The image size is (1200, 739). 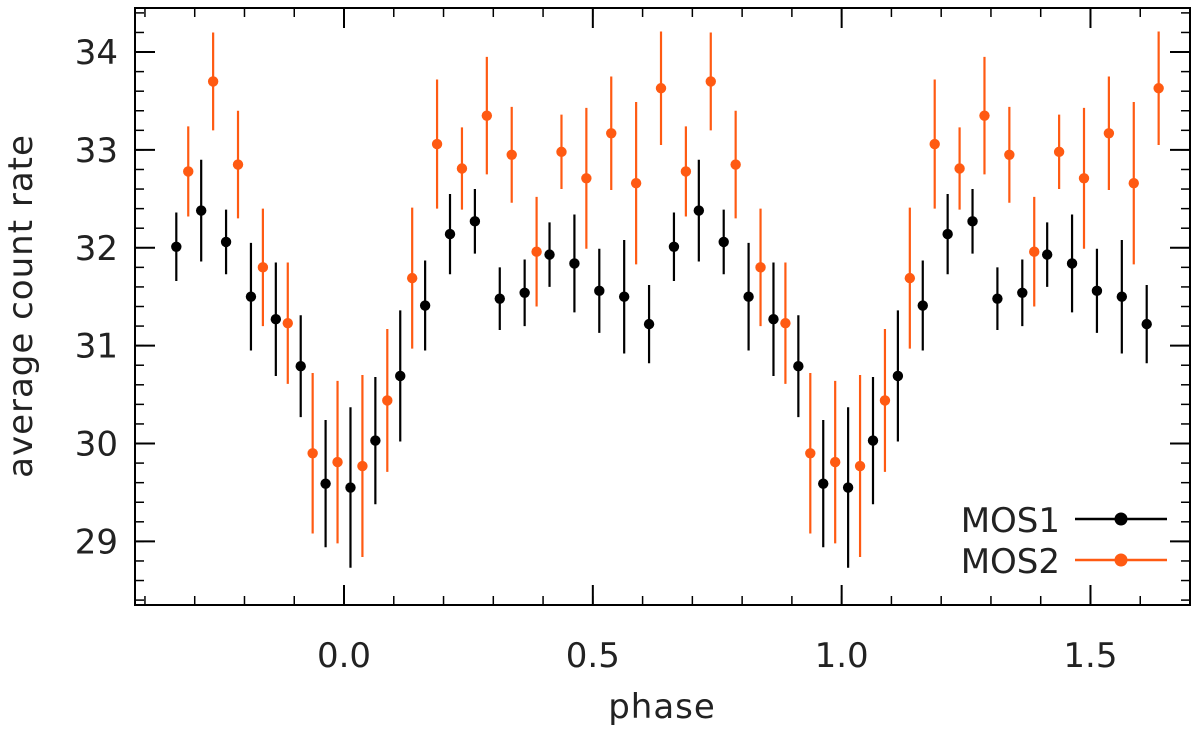 I want to click on legend: MOS1 MOS2, so click(x=1064, y=541).